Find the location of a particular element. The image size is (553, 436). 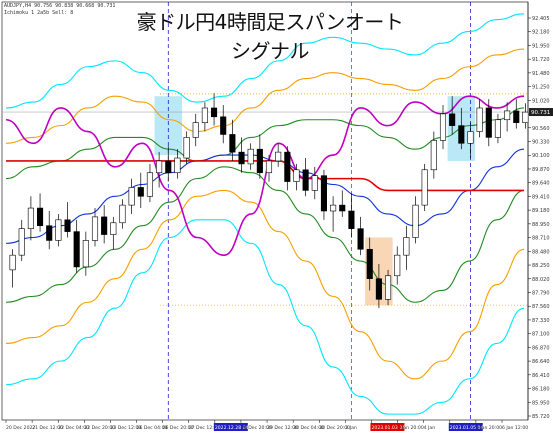

time-highlight is located at coordinates (387, 427).